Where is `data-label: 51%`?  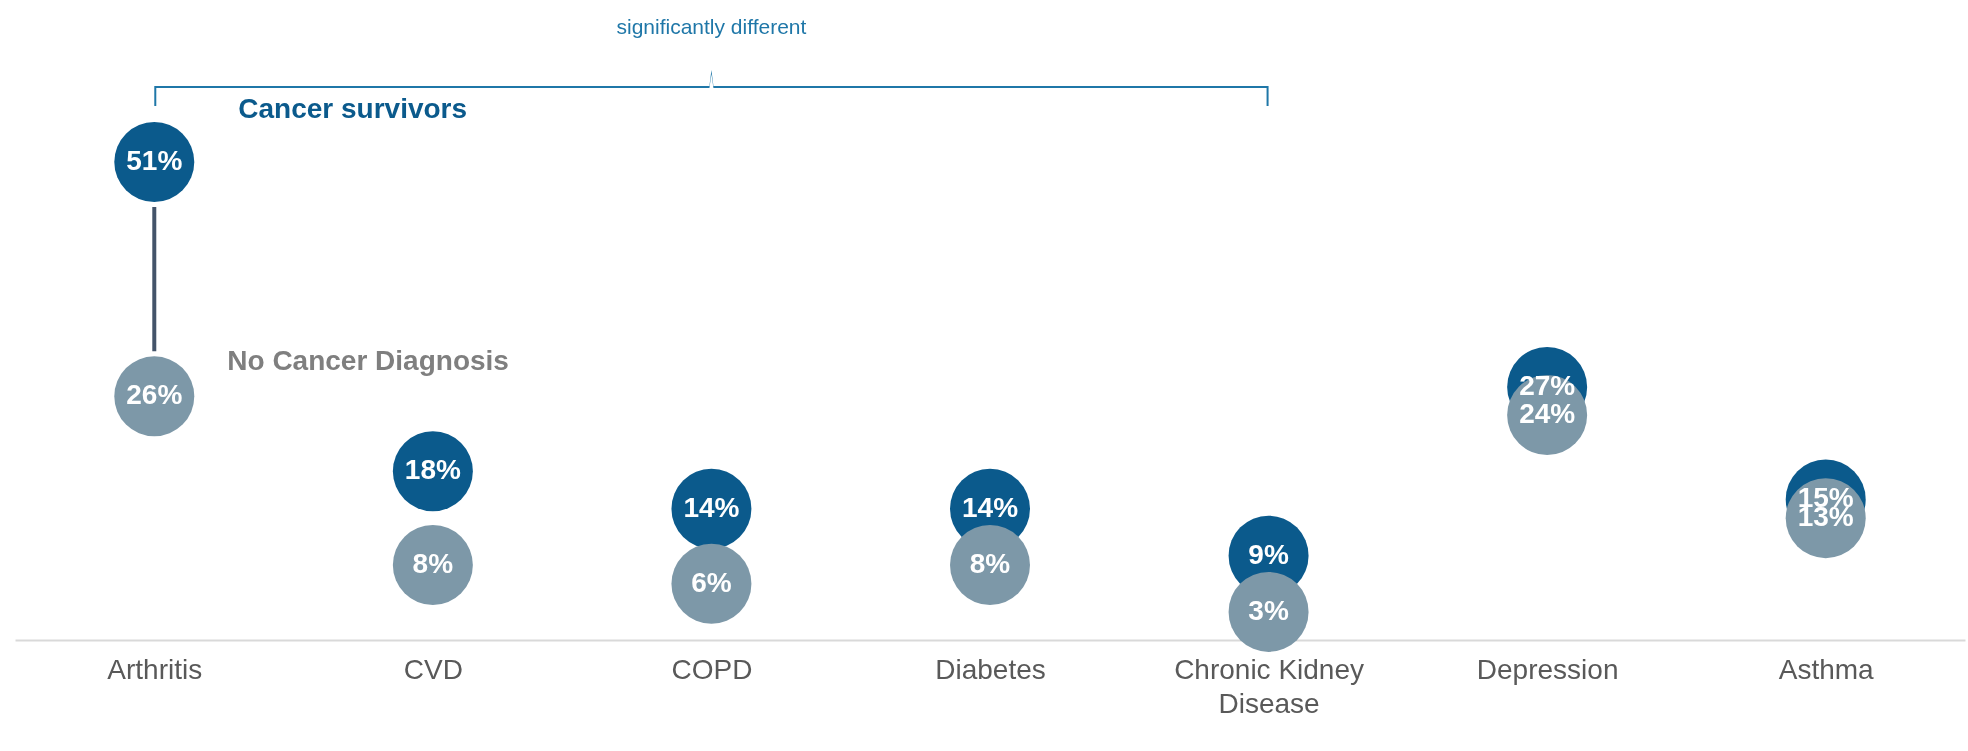 data-label: 51% is located at coordinates (154, 161).